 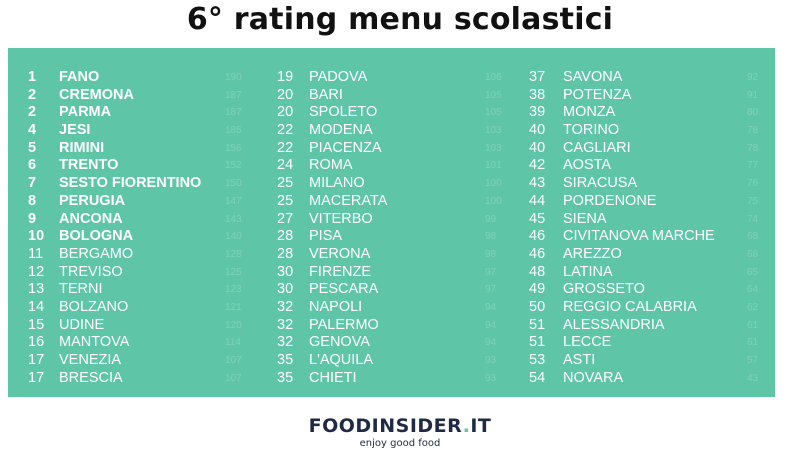 What do you see at coordinates (630, 306) in the screenshot?
I see `ranking-city: REGGIO CALABRIA` at bounding box center [630, 306].